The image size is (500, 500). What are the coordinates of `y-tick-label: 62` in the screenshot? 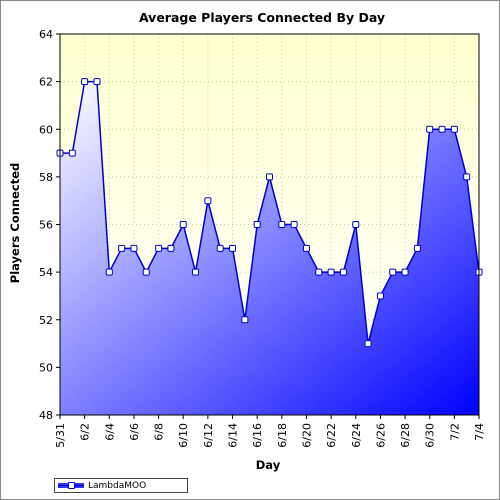 It's located at (46, 82).